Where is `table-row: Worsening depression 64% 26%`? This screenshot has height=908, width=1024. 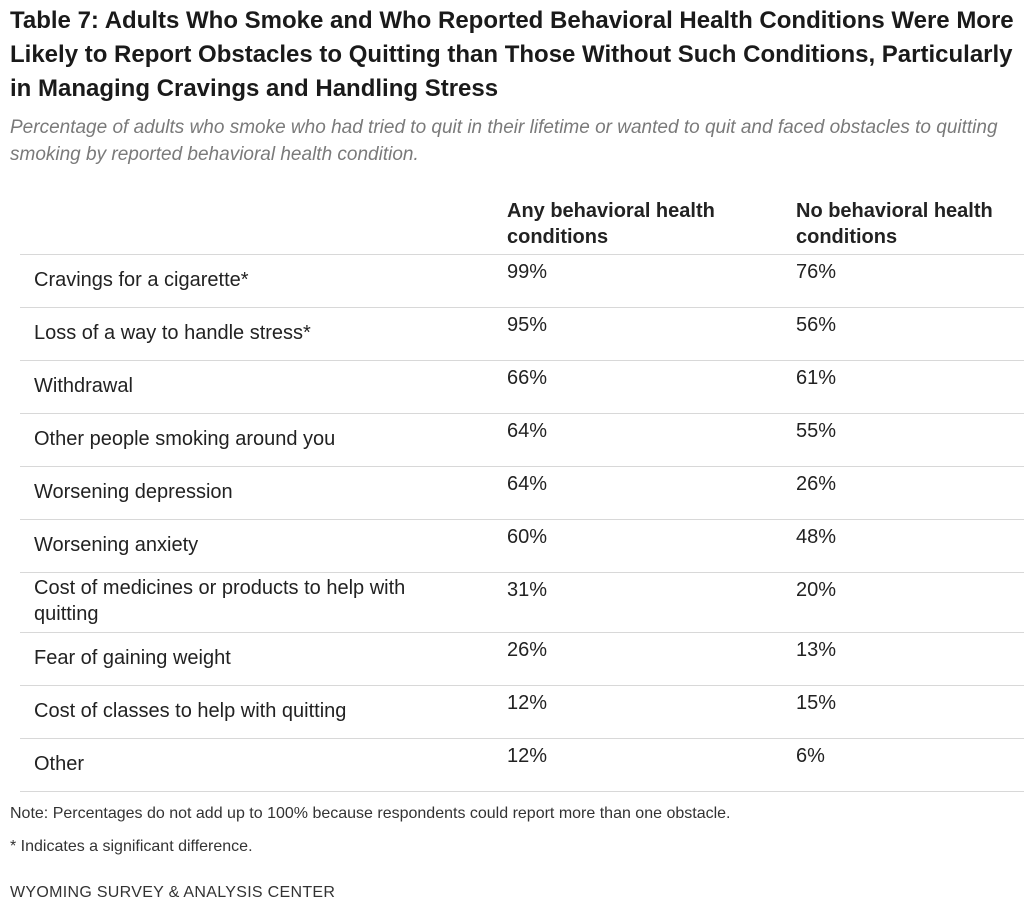 table-row: Worsening depression 64% 26% is located at coordinates (522, 493).